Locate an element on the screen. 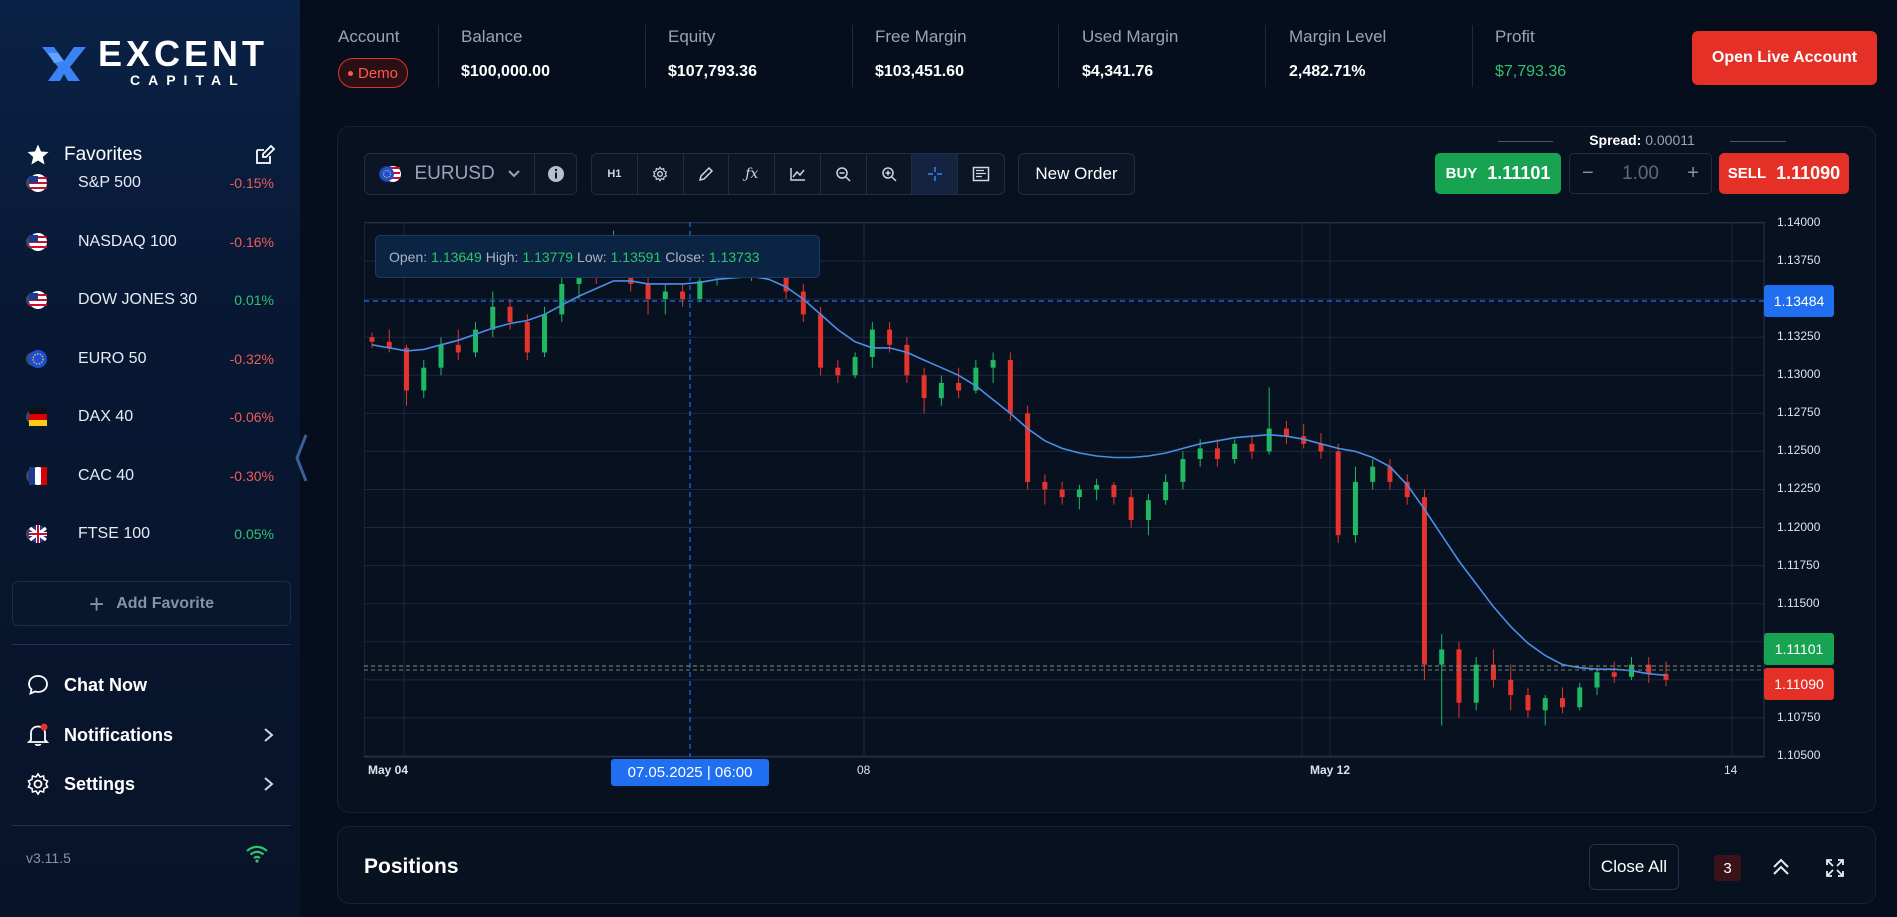 This screenshot has width=1897, height=917. y-tick-label: 1.13000 is located at coordinates (1799, 374).